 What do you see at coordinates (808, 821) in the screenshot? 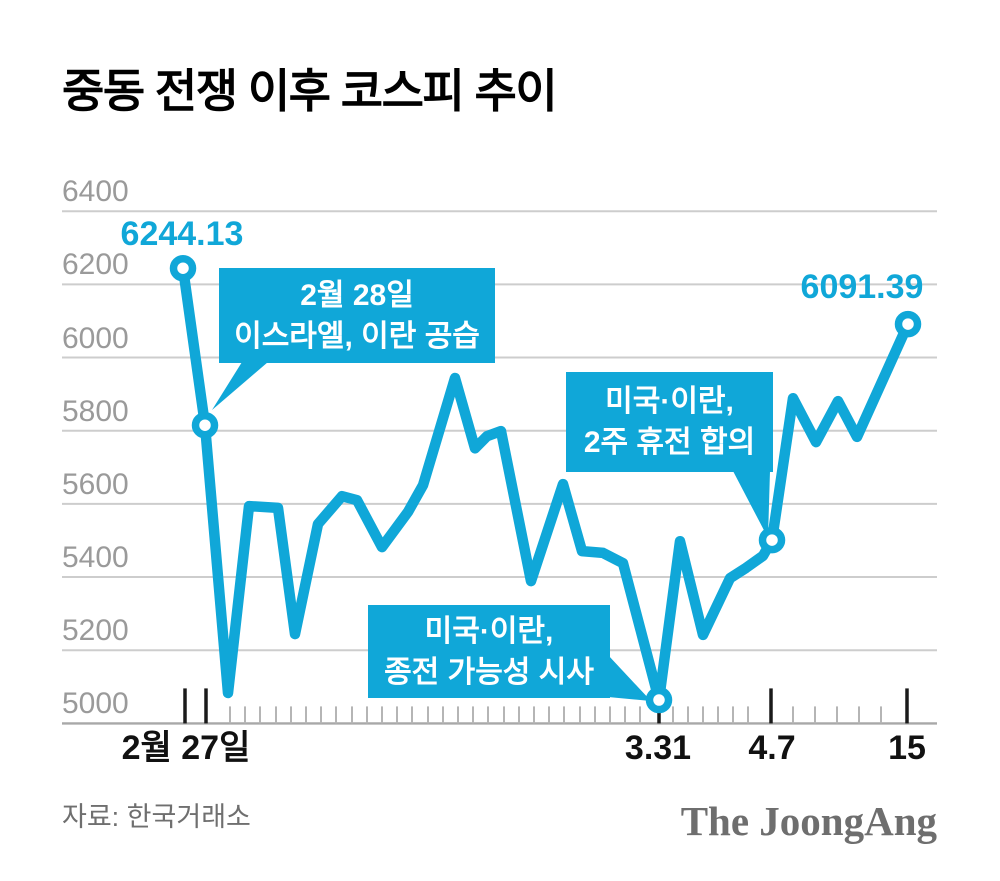
I see `joongang-logo: The JoongAng` at bounding box center [808, 821].